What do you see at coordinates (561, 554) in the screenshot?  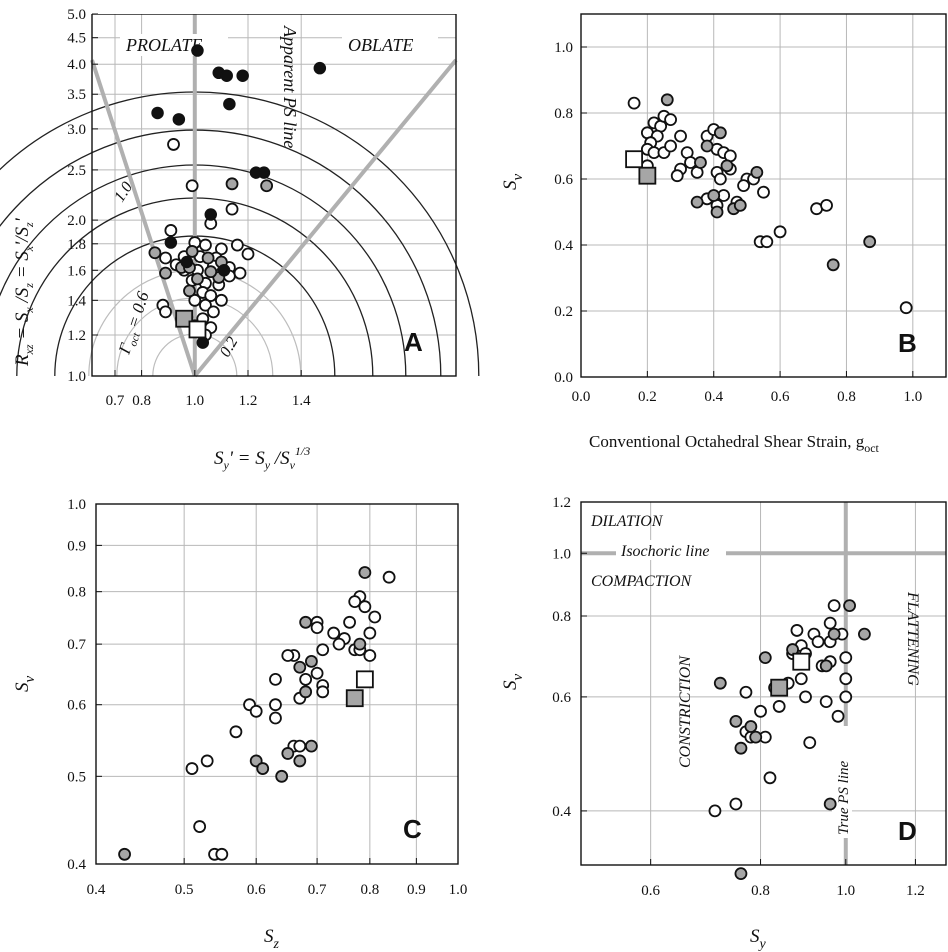 I see `y-tick-label-3: 1.0` at bounding box center [561, 554].